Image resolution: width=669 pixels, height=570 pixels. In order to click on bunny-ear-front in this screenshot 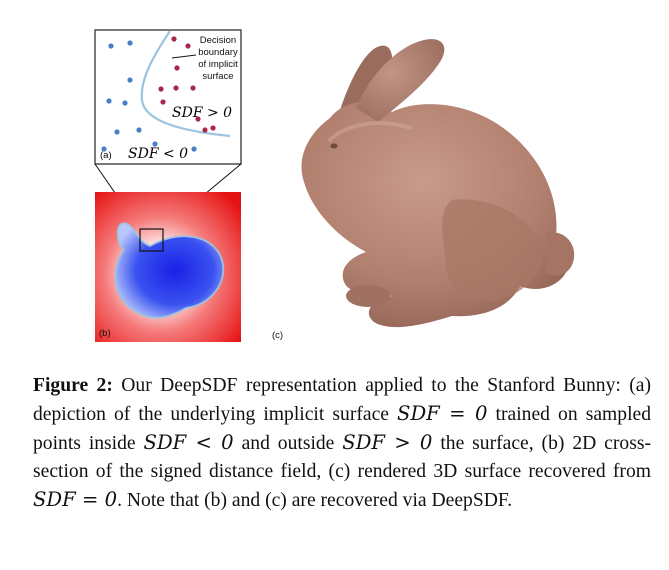, I will do `click(400, 80)`.